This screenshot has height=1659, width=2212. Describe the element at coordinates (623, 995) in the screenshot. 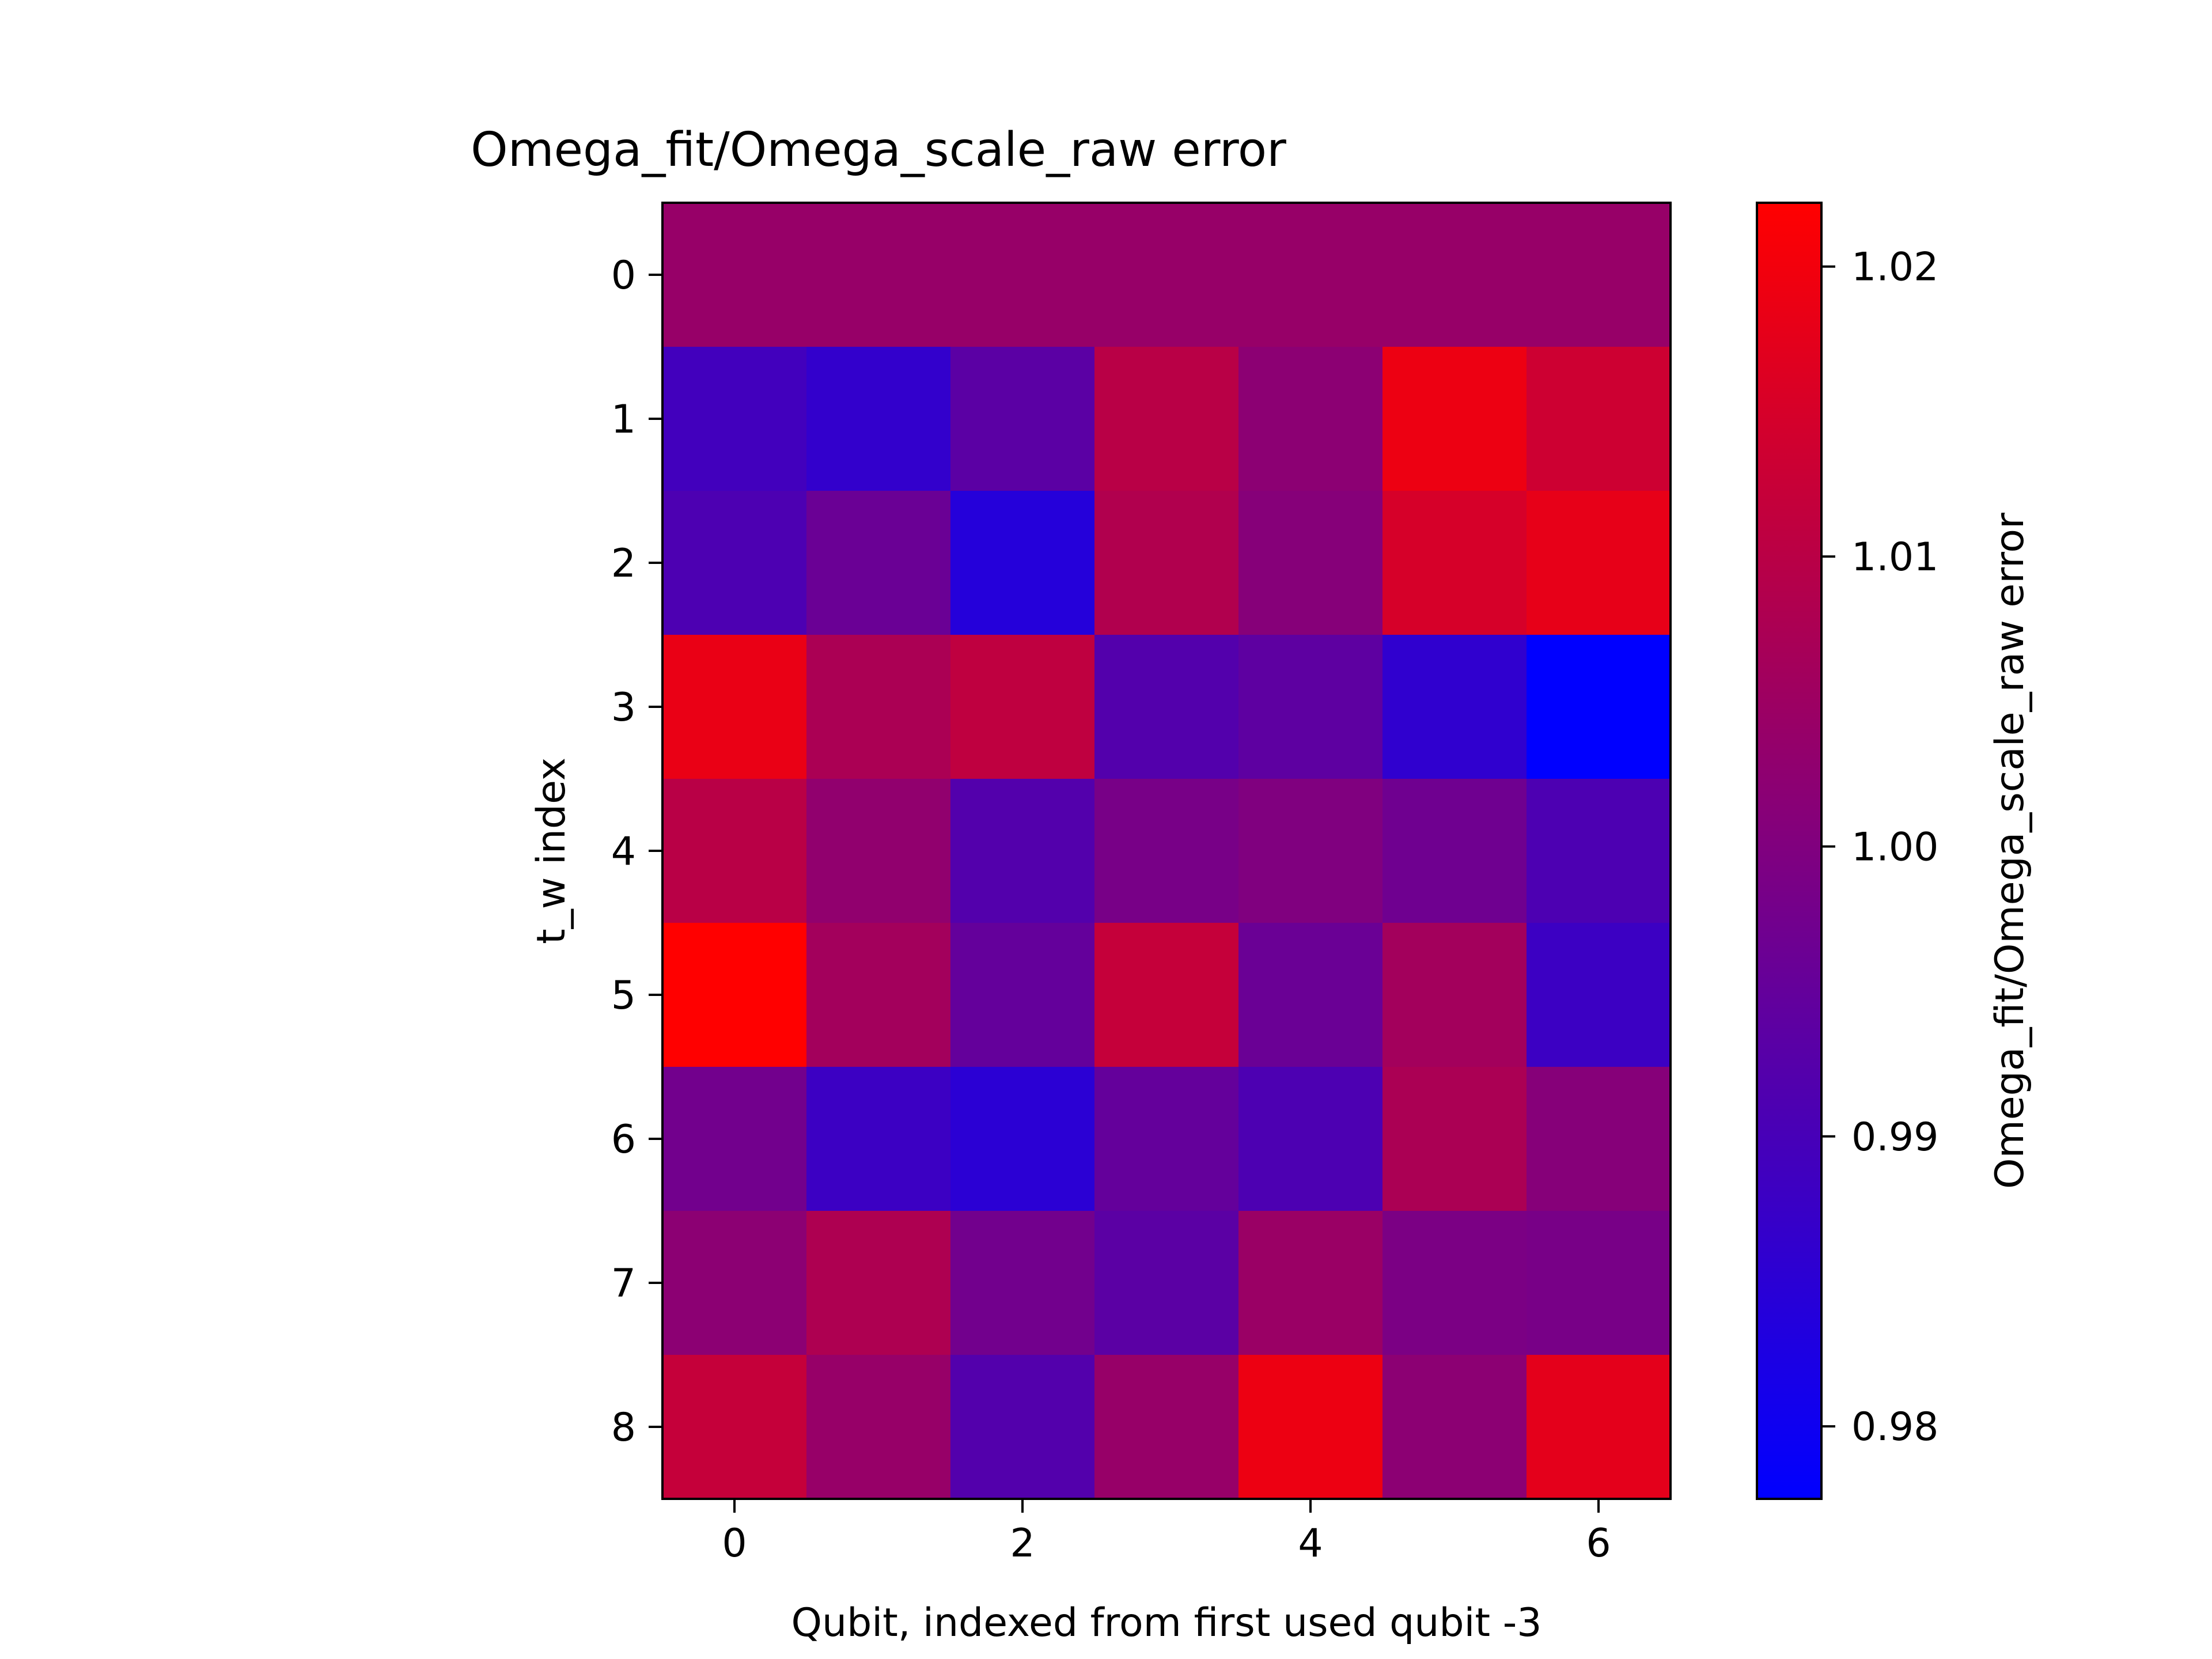

I see `y-tick-label: 5` at that location.